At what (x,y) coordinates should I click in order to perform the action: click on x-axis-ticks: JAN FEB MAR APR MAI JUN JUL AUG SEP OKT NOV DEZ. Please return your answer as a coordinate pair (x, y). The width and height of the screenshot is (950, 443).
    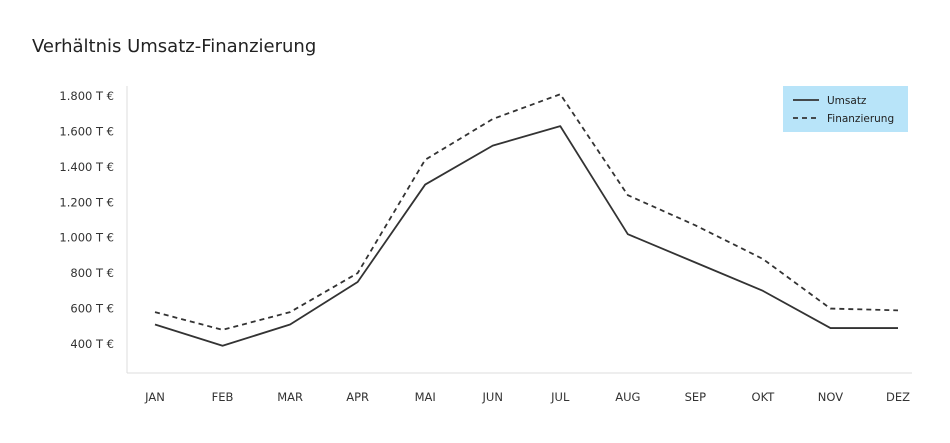
    Looking at the image, I should click on (527, 397).